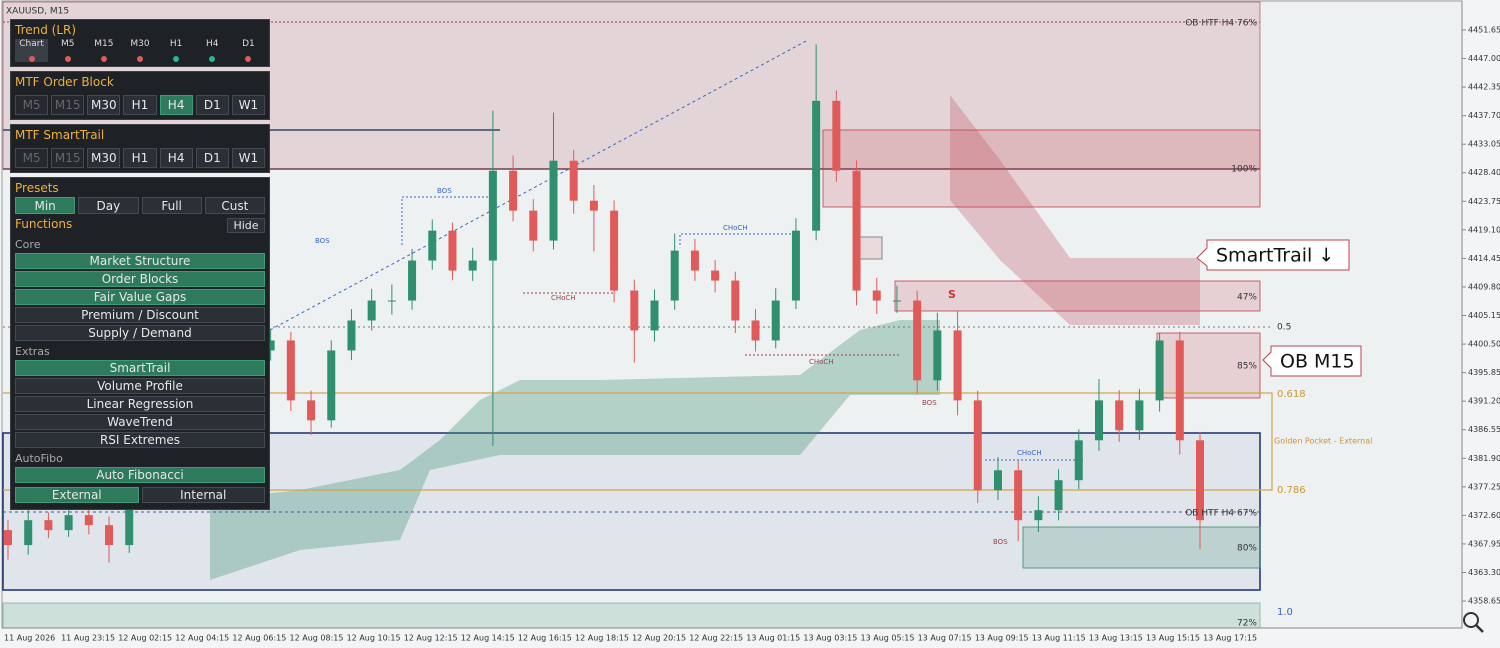 This screenshot has height=648, width=1500. I want to click on fib-label: 1.0, so click(1285, 612).